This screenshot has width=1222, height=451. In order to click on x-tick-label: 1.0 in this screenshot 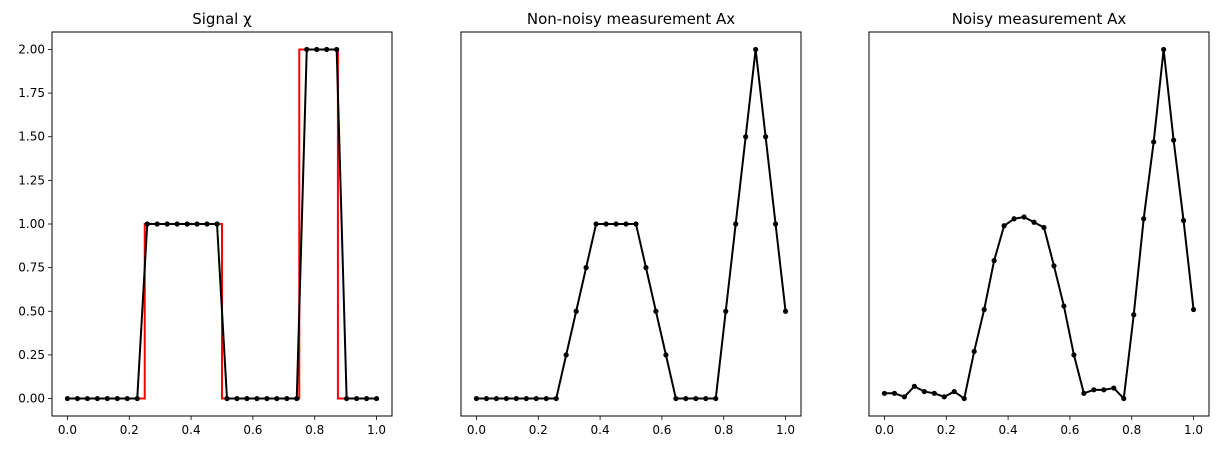, I will do `click(1193, 430)`.